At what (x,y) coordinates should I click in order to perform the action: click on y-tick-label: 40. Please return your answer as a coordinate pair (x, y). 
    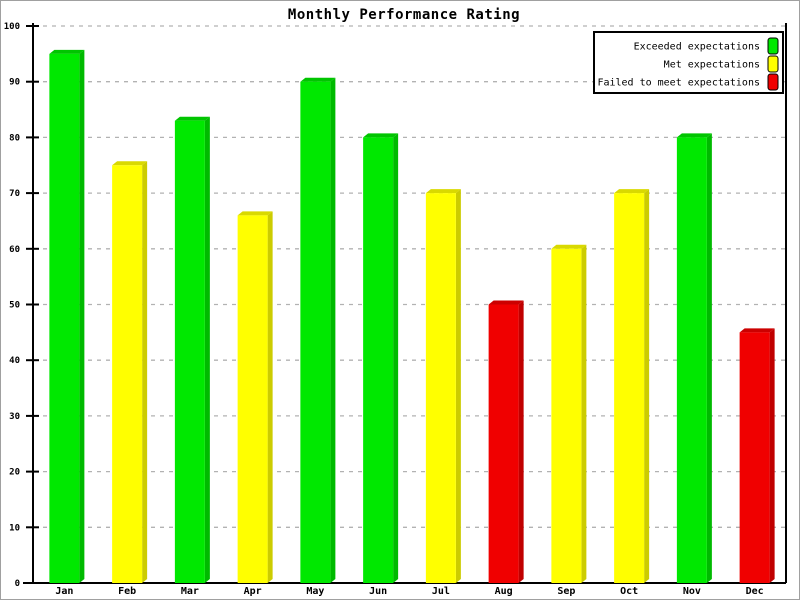
    Looking at the image, I should click on (14, 361).